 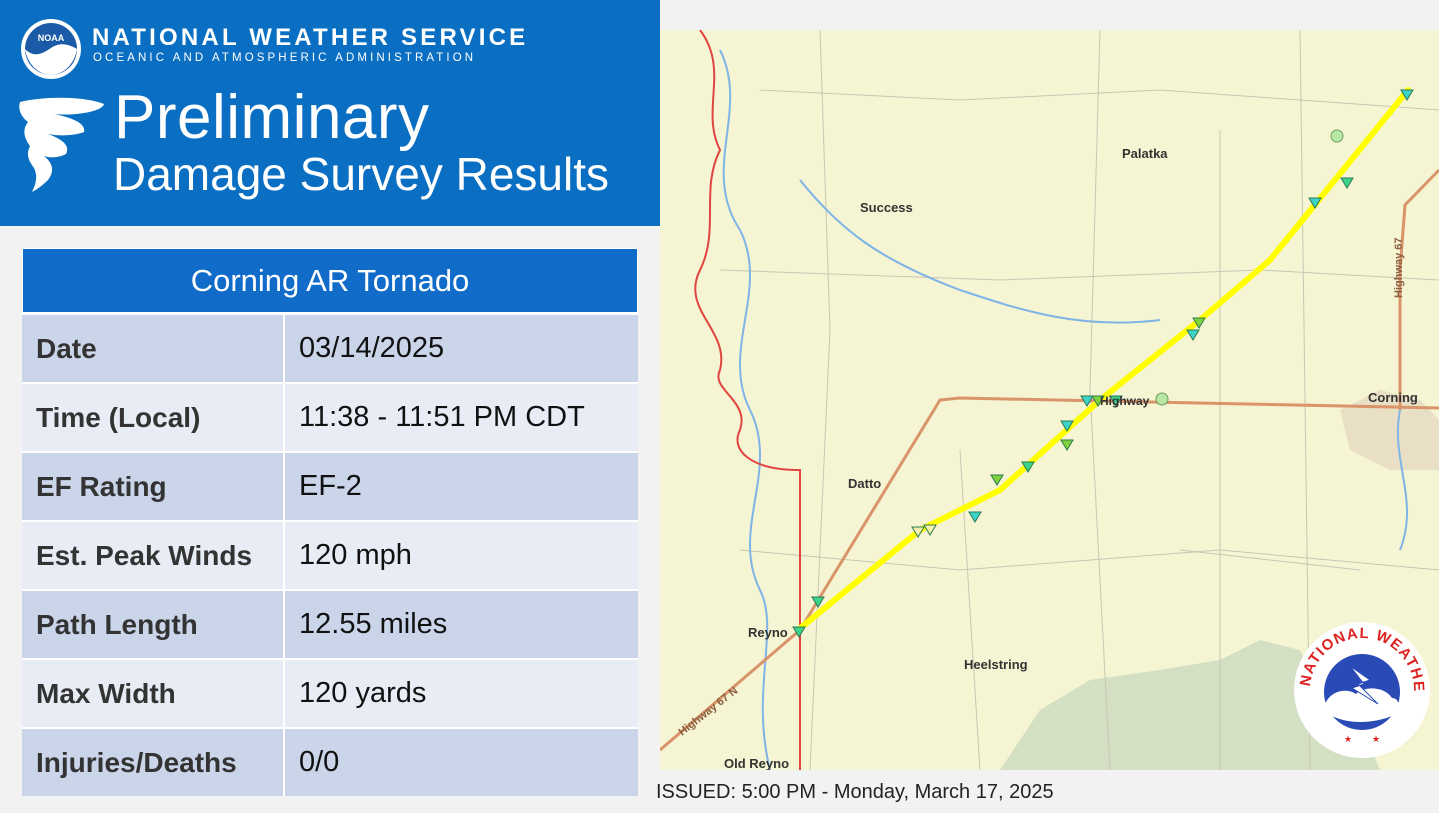 I want to click on row-value: 120 yards, so click(x=363, y=693).